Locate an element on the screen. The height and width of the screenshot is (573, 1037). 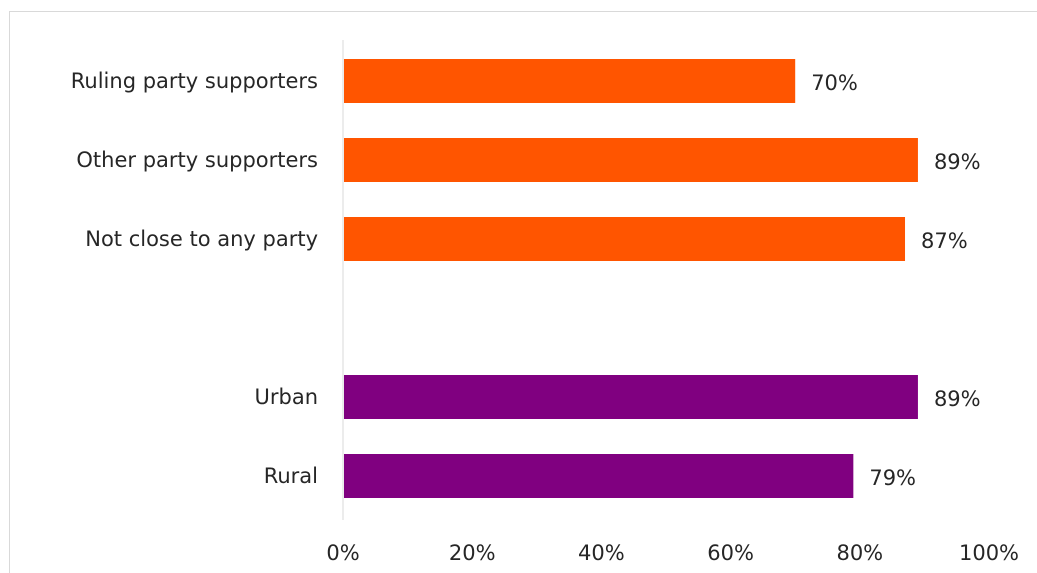
category-label-ruling-party-supporters: Ruling party supporters is located at coordinates (194, 81).